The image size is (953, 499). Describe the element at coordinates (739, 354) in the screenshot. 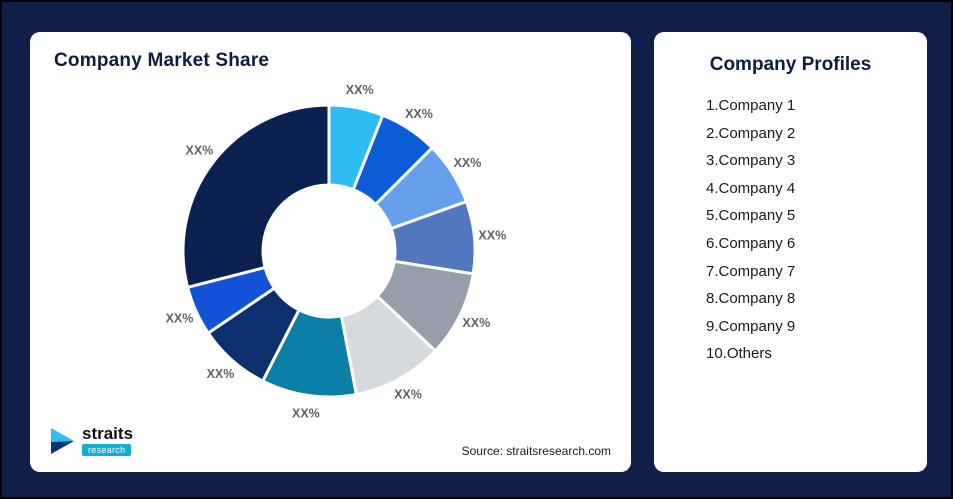

I see `company-list-item: 10.Others` at that location.